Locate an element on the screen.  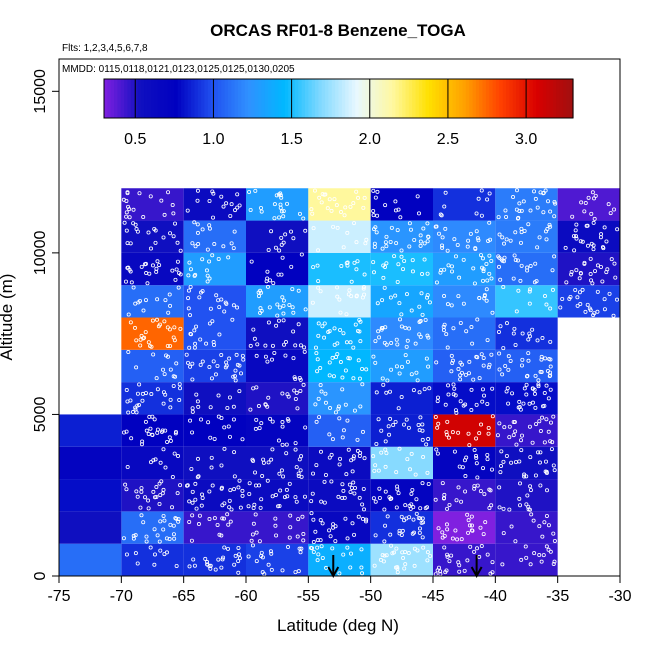
heatmap-cell is located at coordinates (588, 301).